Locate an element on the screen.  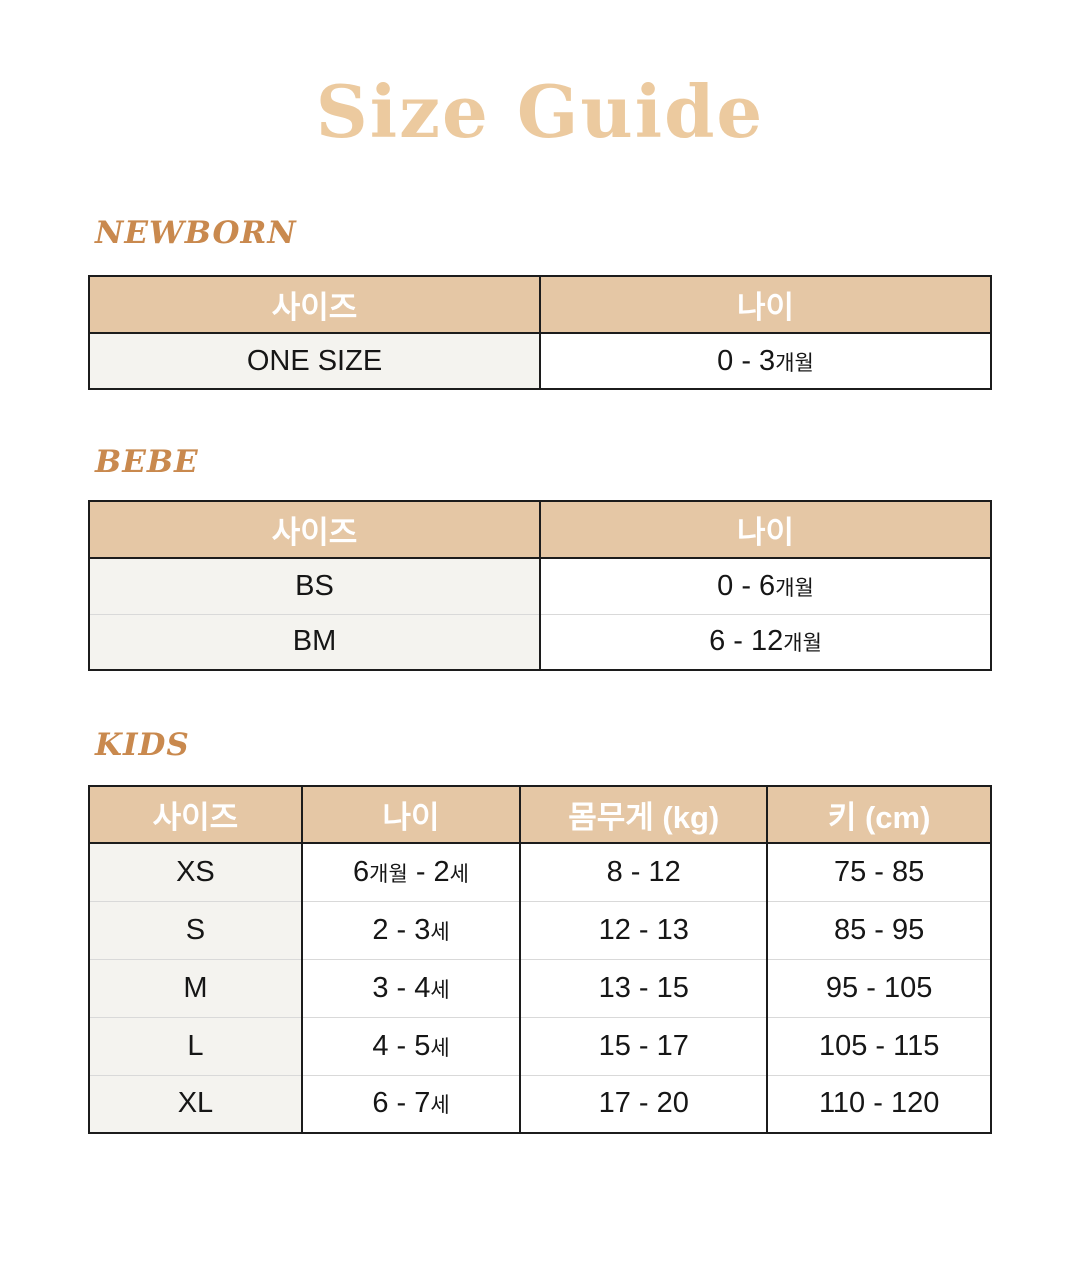
table-cell: ONE SIZE is located at coordinates (314, 361).